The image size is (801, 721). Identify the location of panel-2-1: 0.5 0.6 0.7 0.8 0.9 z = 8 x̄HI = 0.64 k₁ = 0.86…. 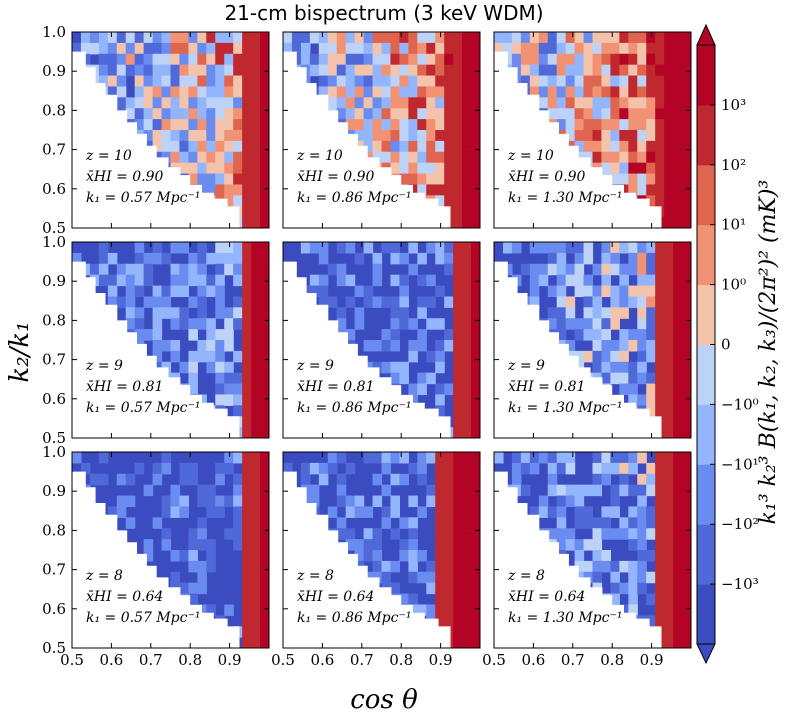
(376, 560).